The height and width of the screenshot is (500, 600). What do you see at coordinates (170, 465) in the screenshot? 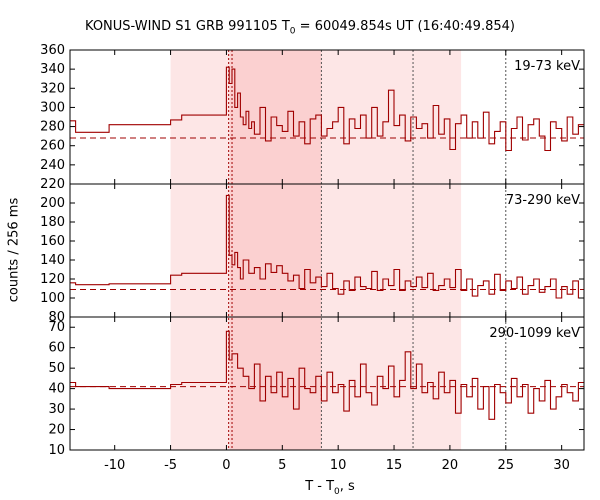
I see `x-tick-label: -5` at bounding box center [170, 465].